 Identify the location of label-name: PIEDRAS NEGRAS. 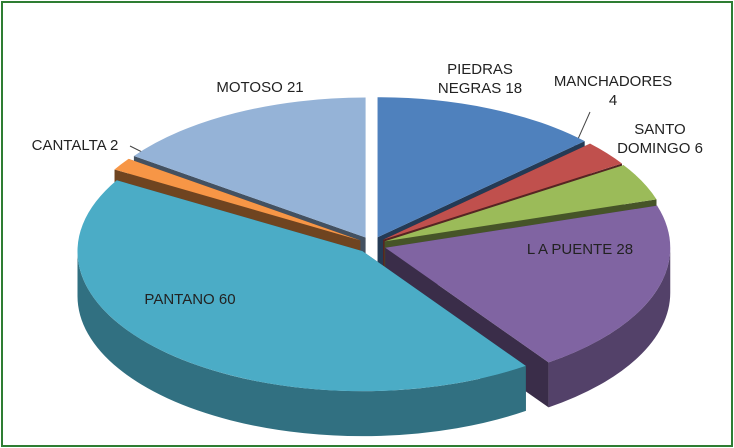
(475, 79).